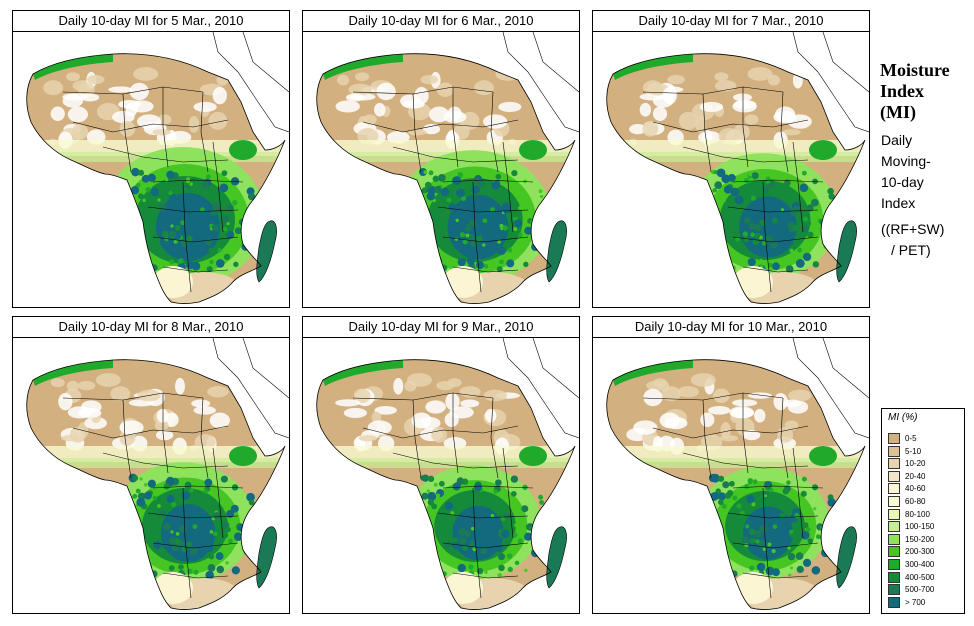  Describe the element at coordinates (731, 327) in the screenshot. I see `panel-title: Daily 10-day MI for 10 Mar., 2010` at that location.